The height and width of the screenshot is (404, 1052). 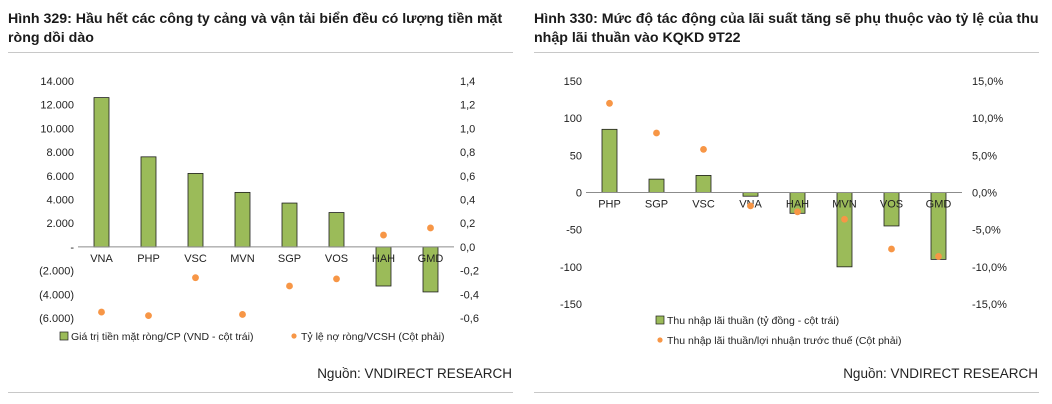 I want to click on left-axis-tick-label: 12.000, so click(x=57, y=106).